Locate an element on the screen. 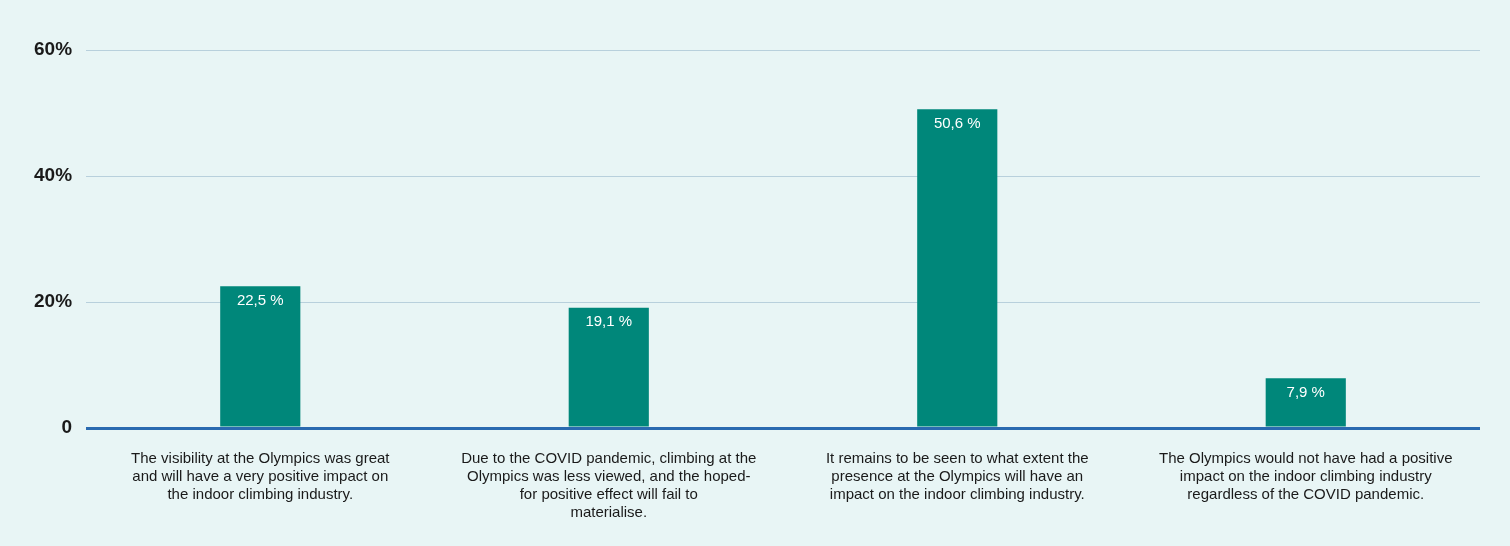 The image size is (1510, 546). data-label: 7,9 % is located at coordinates (1305, 391).